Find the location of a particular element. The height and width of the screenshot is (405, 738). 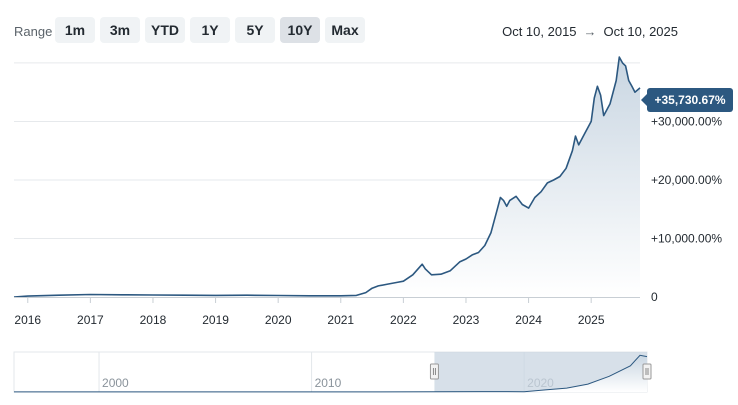

x-tick-label: 2025 is located at coordinates (591, 320).